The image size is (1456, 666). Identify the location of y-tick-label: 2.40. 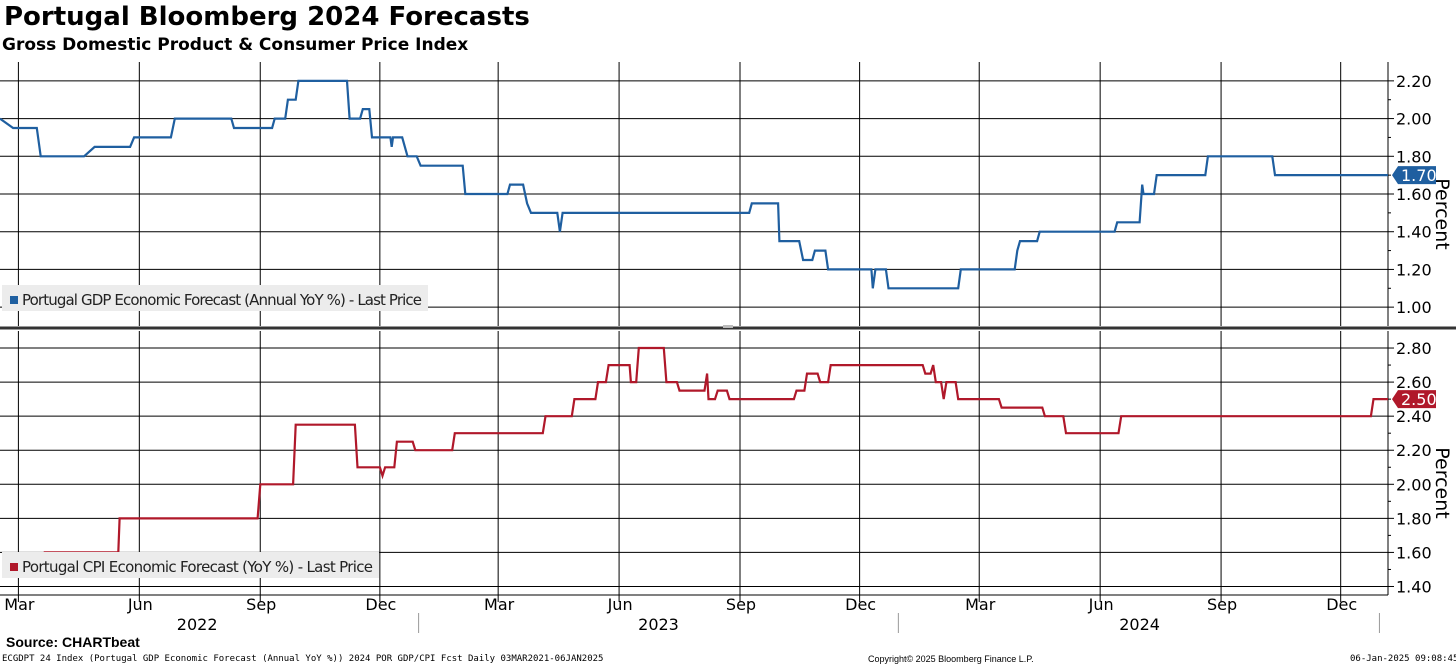
(1414, 416).